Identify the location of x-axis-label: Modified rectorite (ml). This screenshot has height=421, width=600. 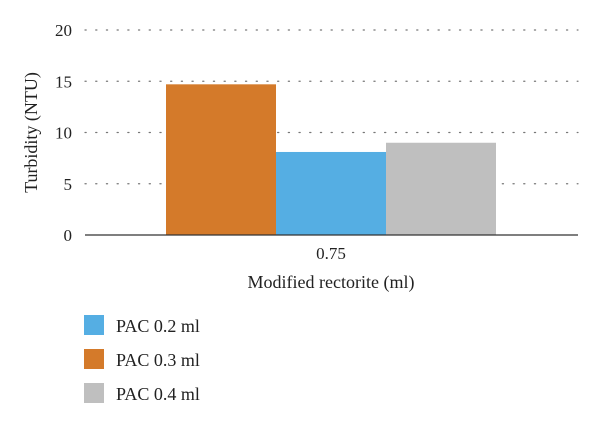
(331, 282).